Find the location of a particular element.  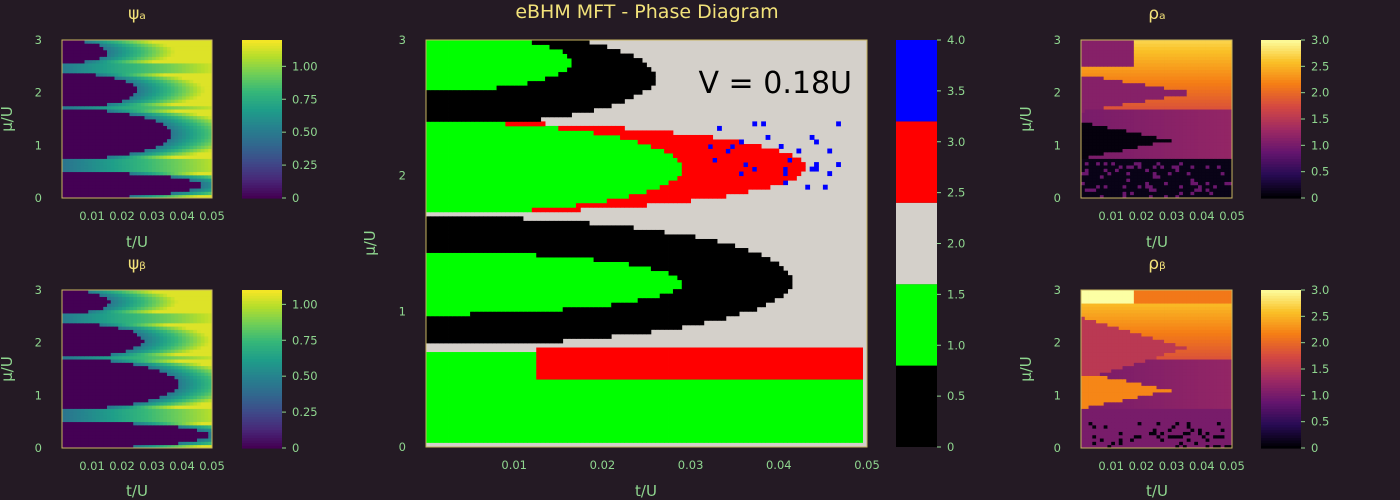

colorbar-tick-label: 1.00 is located at coordinates (305, 66).